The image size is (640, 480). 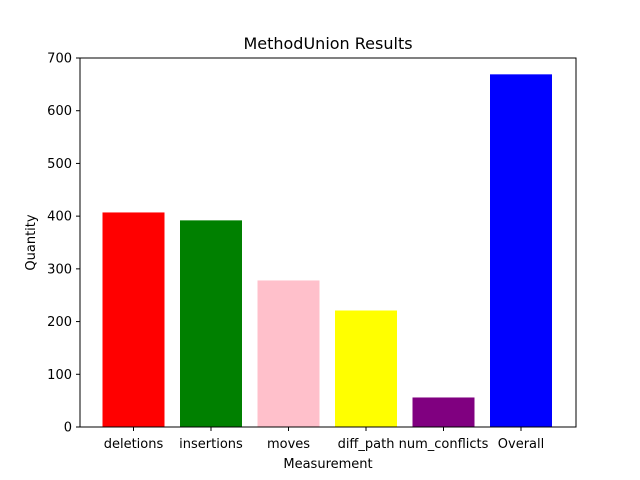 I want to click on bar-insertions, so click(x=211, y=323).